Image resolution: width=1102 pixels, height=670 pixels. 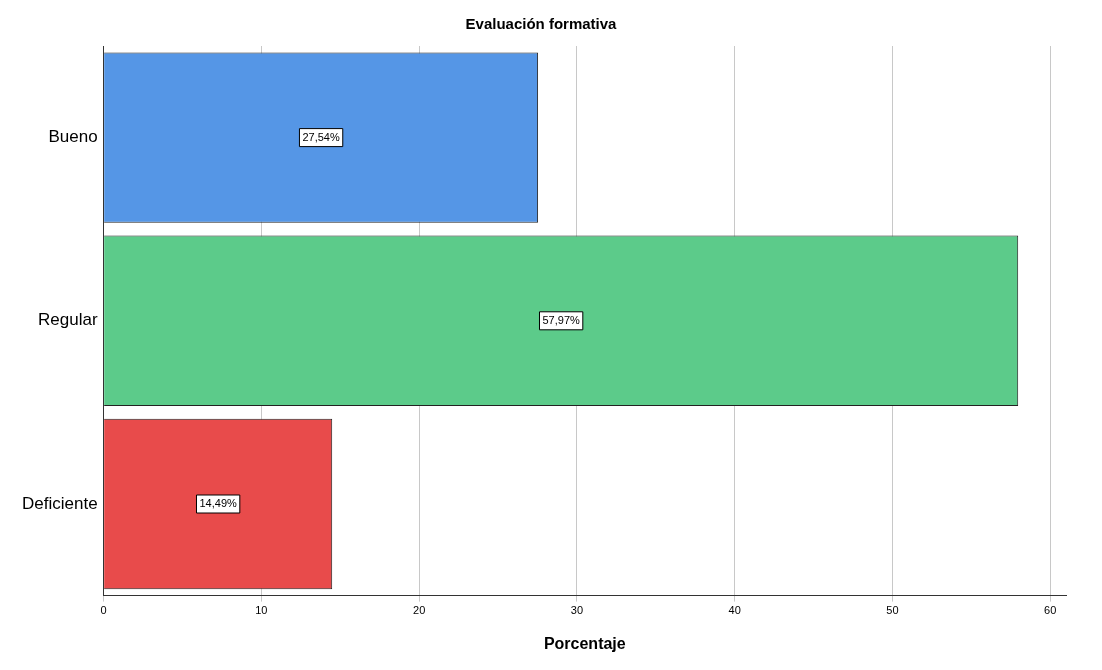 What do you see at coordinates (419, 610) in the screenshot?
I see `x-tick-label: 20` at bounding box center [419, 610].